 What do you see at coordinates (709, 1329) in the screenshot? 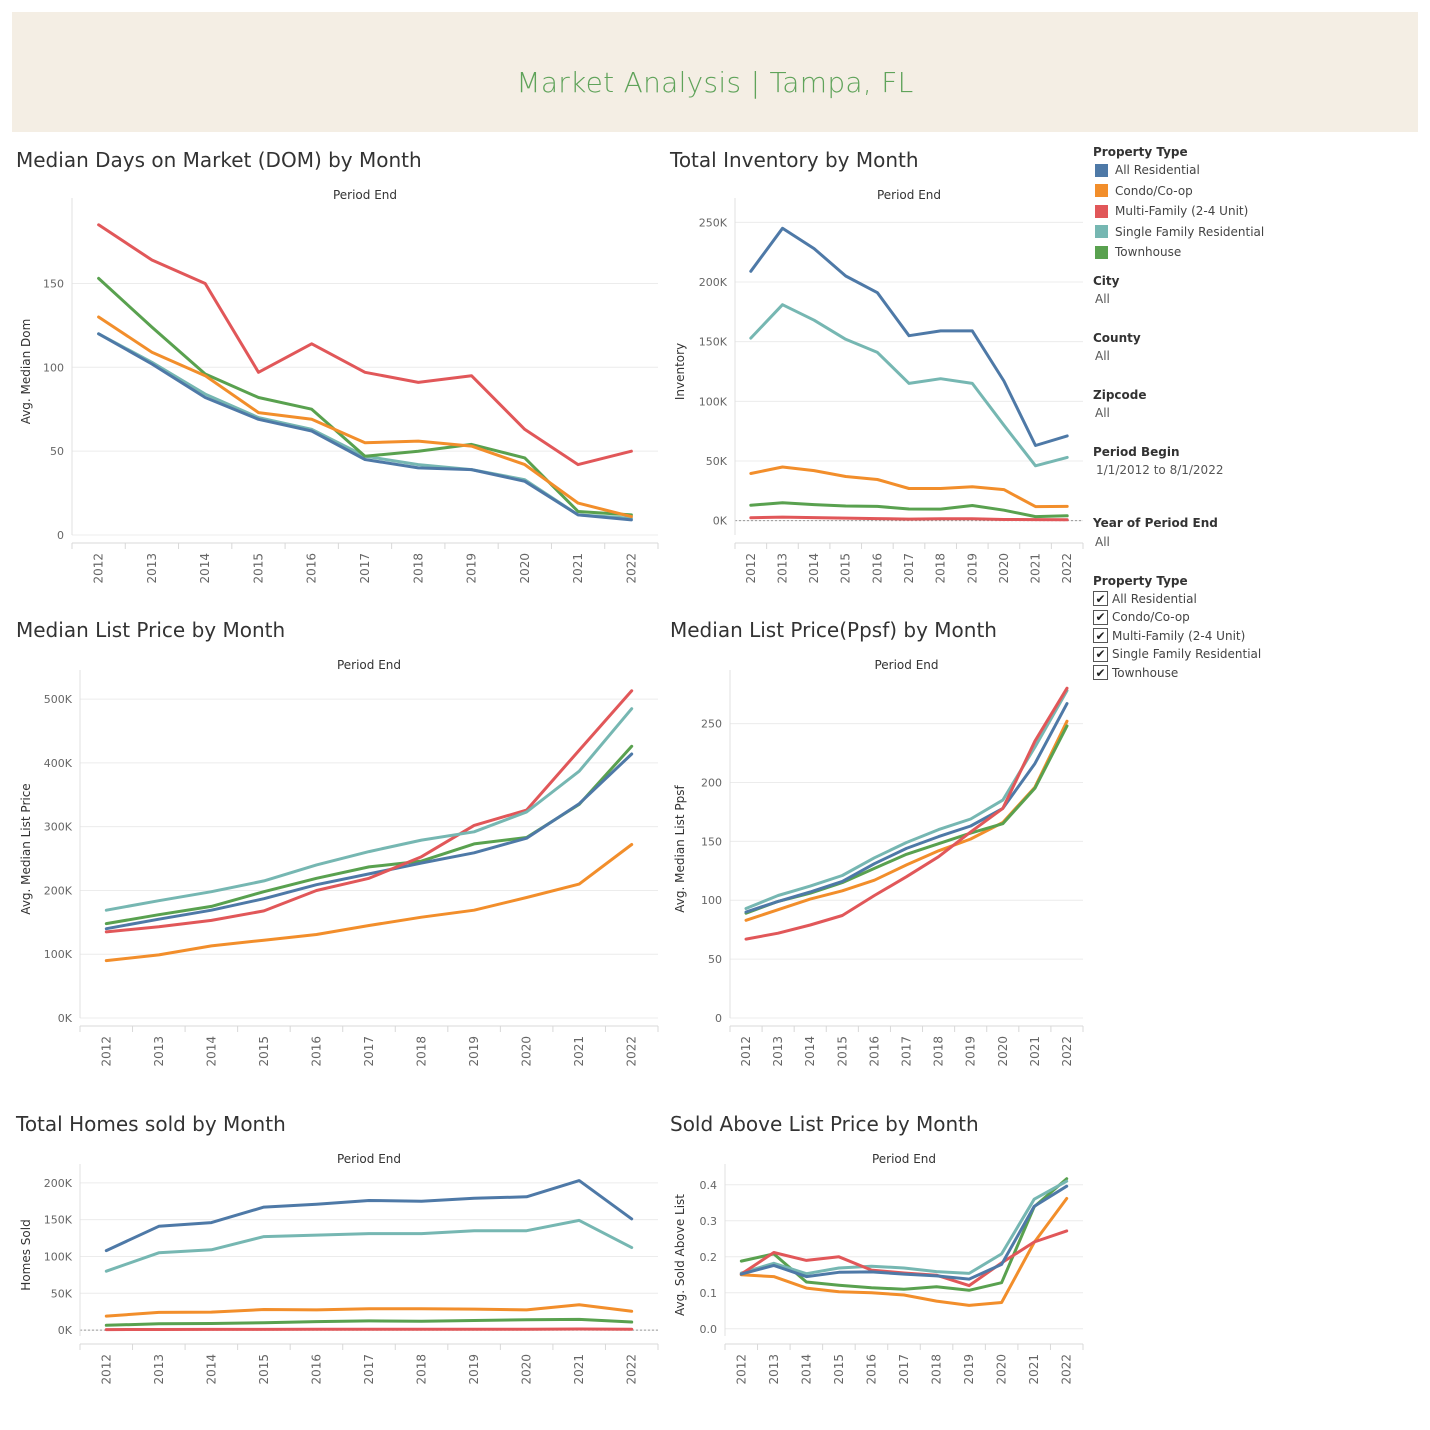
I see `y-tick-label: 0.0` at bounding box center [709, 1329].